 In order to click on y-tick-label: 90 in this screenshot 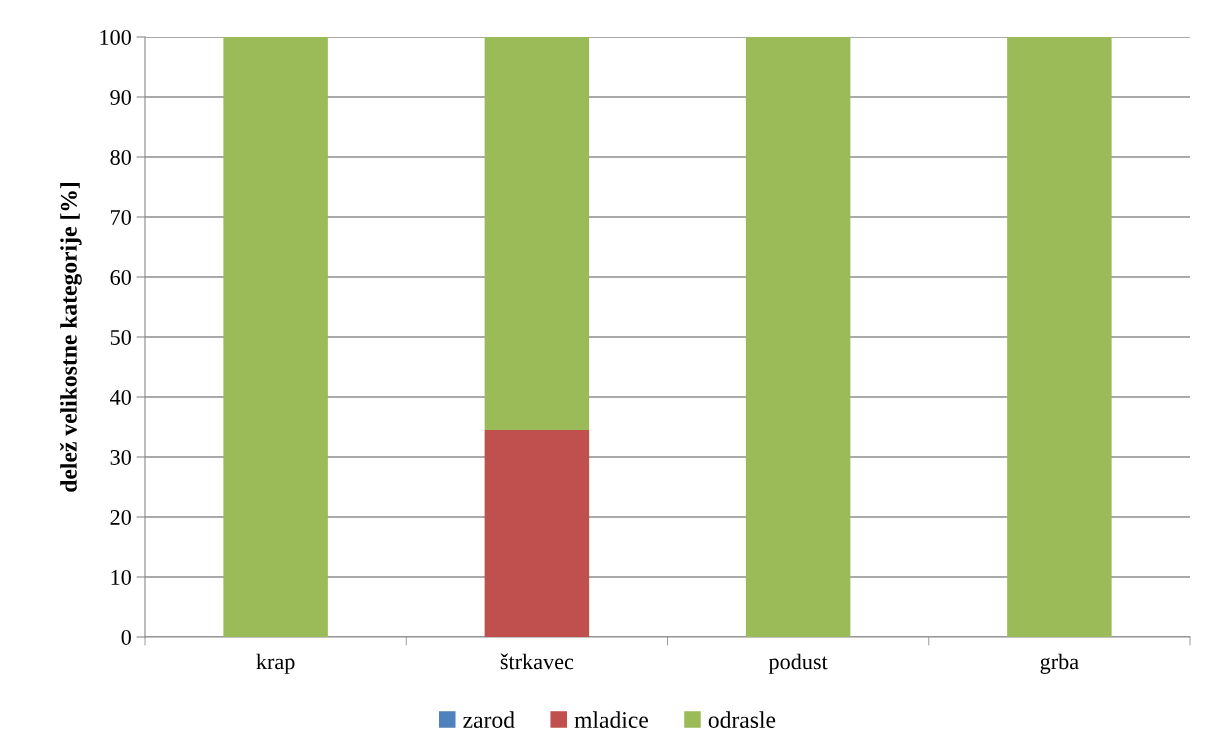, I will do `click(120, 97)`.